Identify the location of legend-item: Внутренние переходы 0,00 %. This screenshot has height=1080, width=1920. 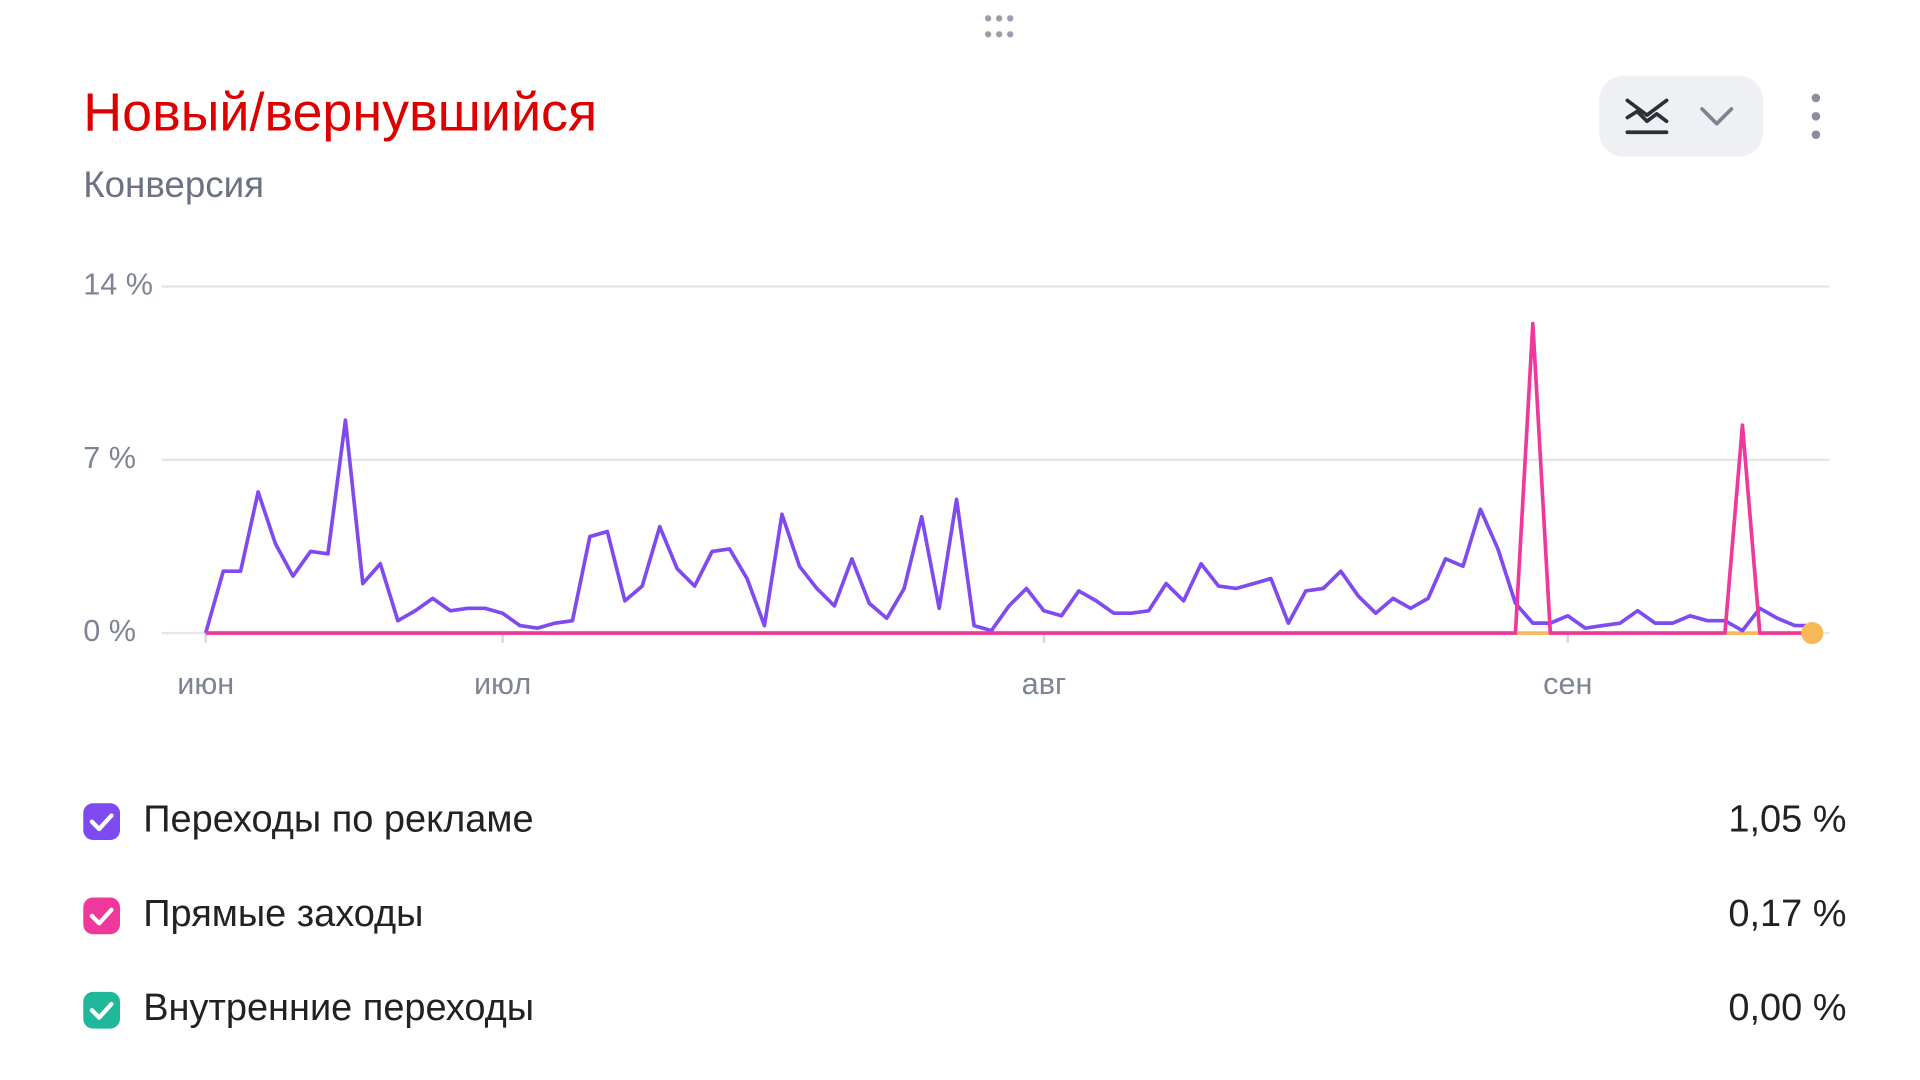
(965, 1008).